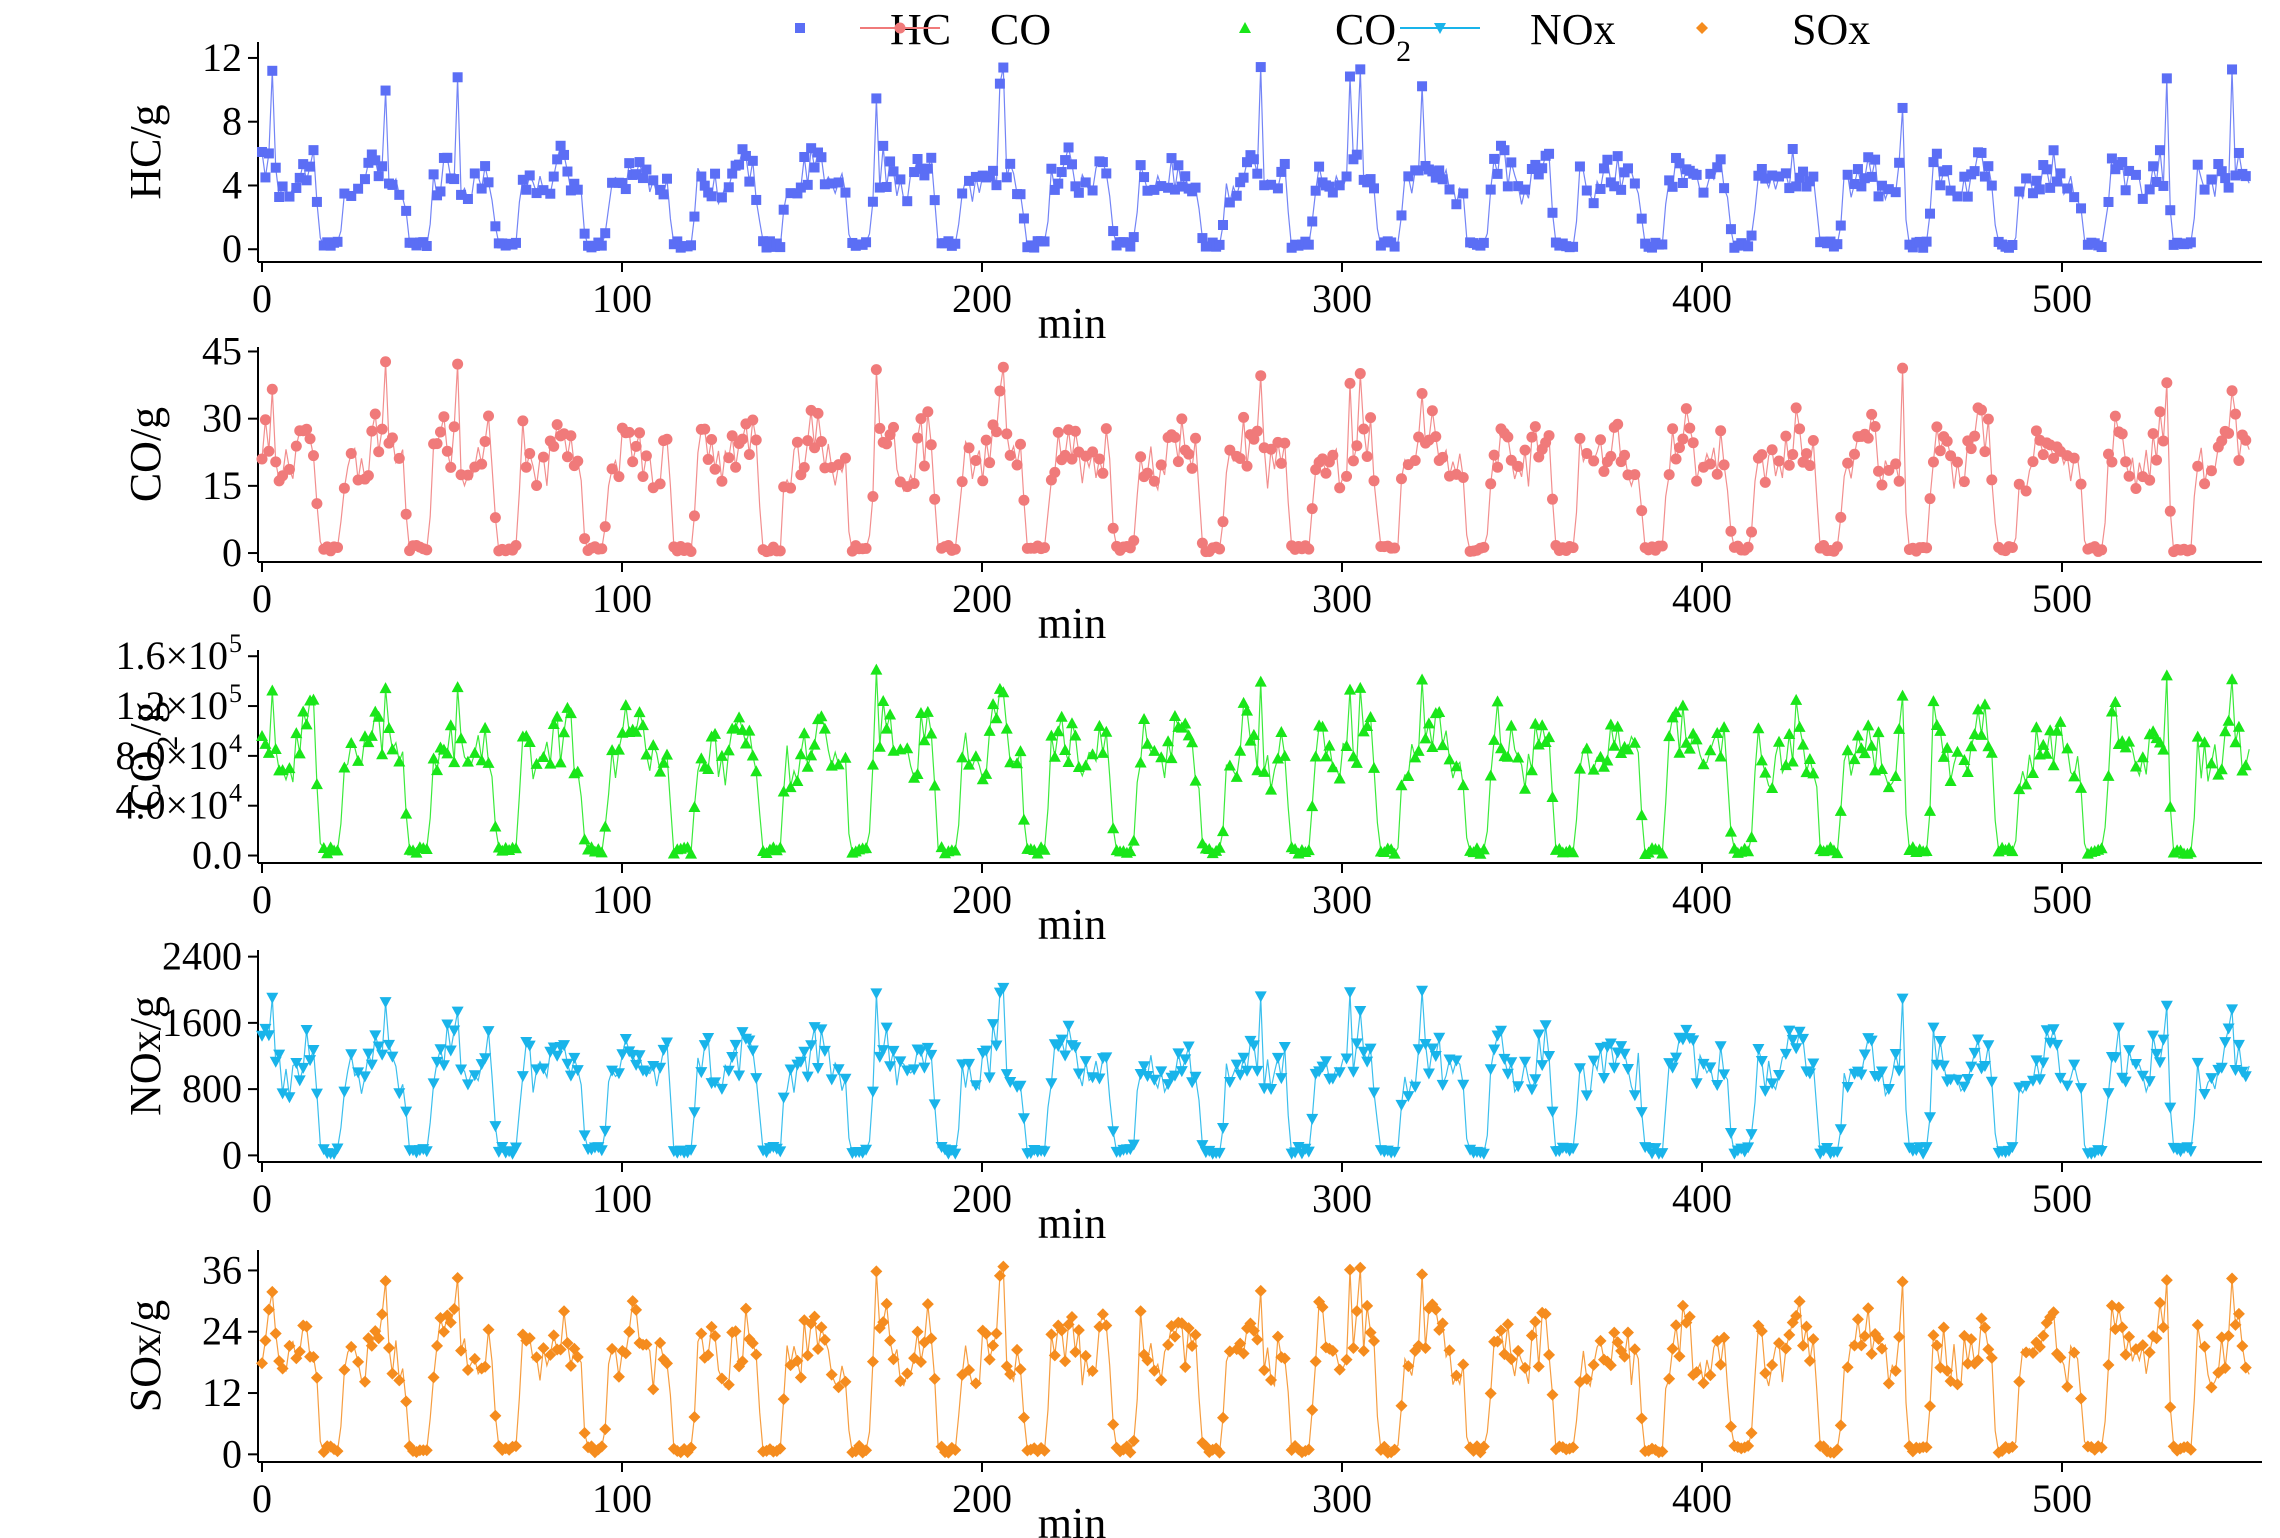 Image resolution: width=2280 pixels, height=1538 pixels. What do you see at coordinates (262, 899) in the screenshot?
I see `x-tick-label: 0` at bounding box center [262, 899].